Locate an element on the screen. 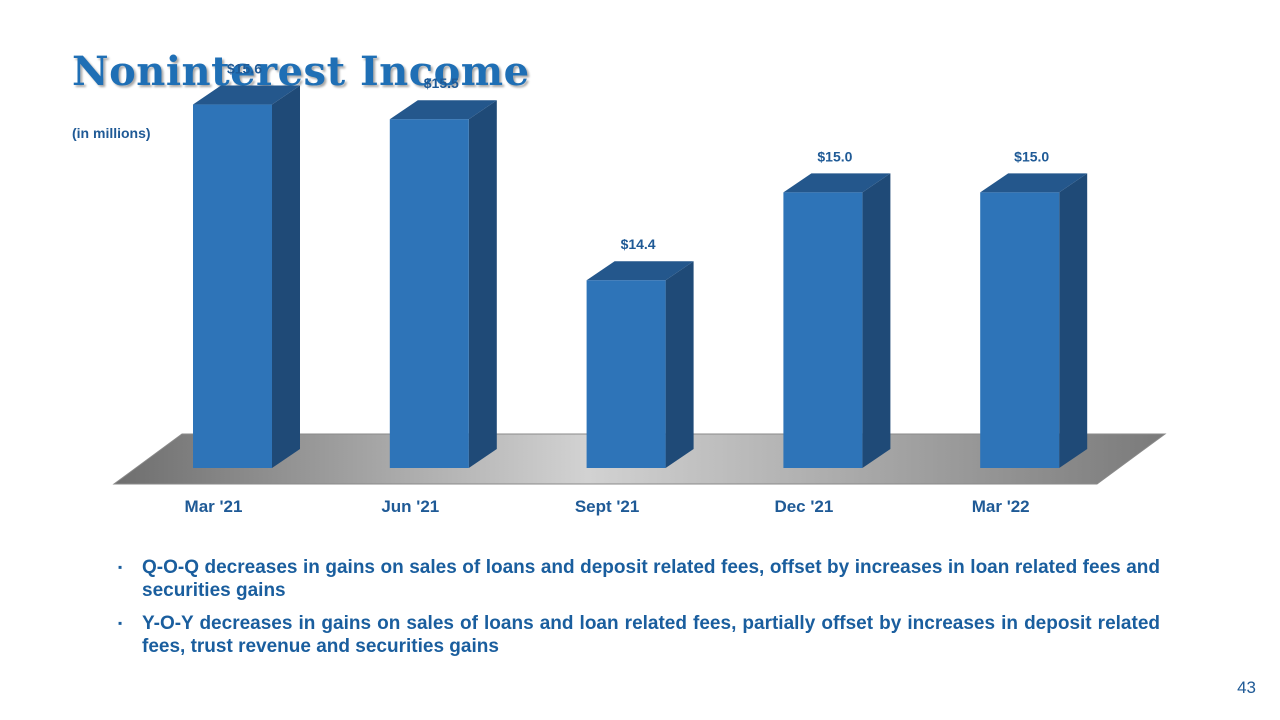 This screenshot has height=720, width=1280. page-title: Noninterest Income is located at coordinates (301, 71).